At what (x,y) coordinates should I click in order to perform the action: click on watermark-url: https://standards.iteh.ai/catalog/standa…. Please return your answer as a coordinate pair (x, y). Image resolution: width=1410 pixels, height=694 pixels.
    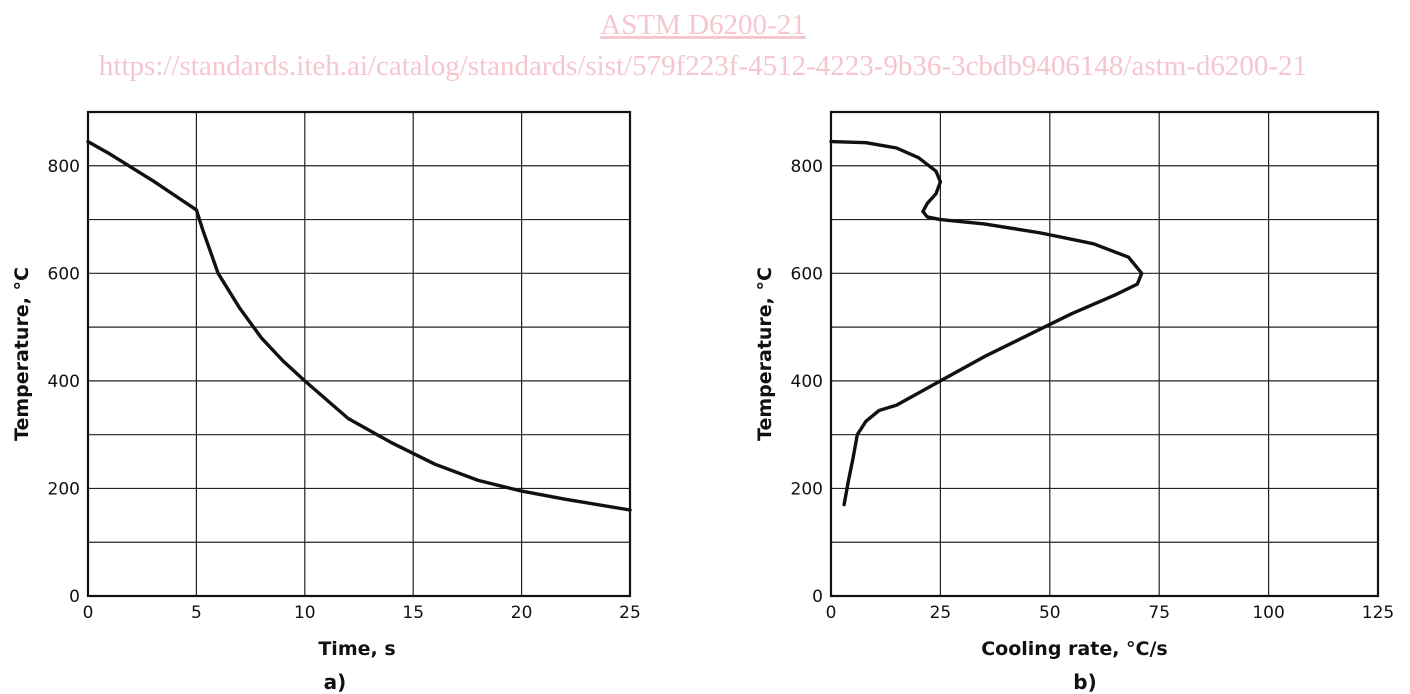
    Looking at the image, I should click on (703, 66).